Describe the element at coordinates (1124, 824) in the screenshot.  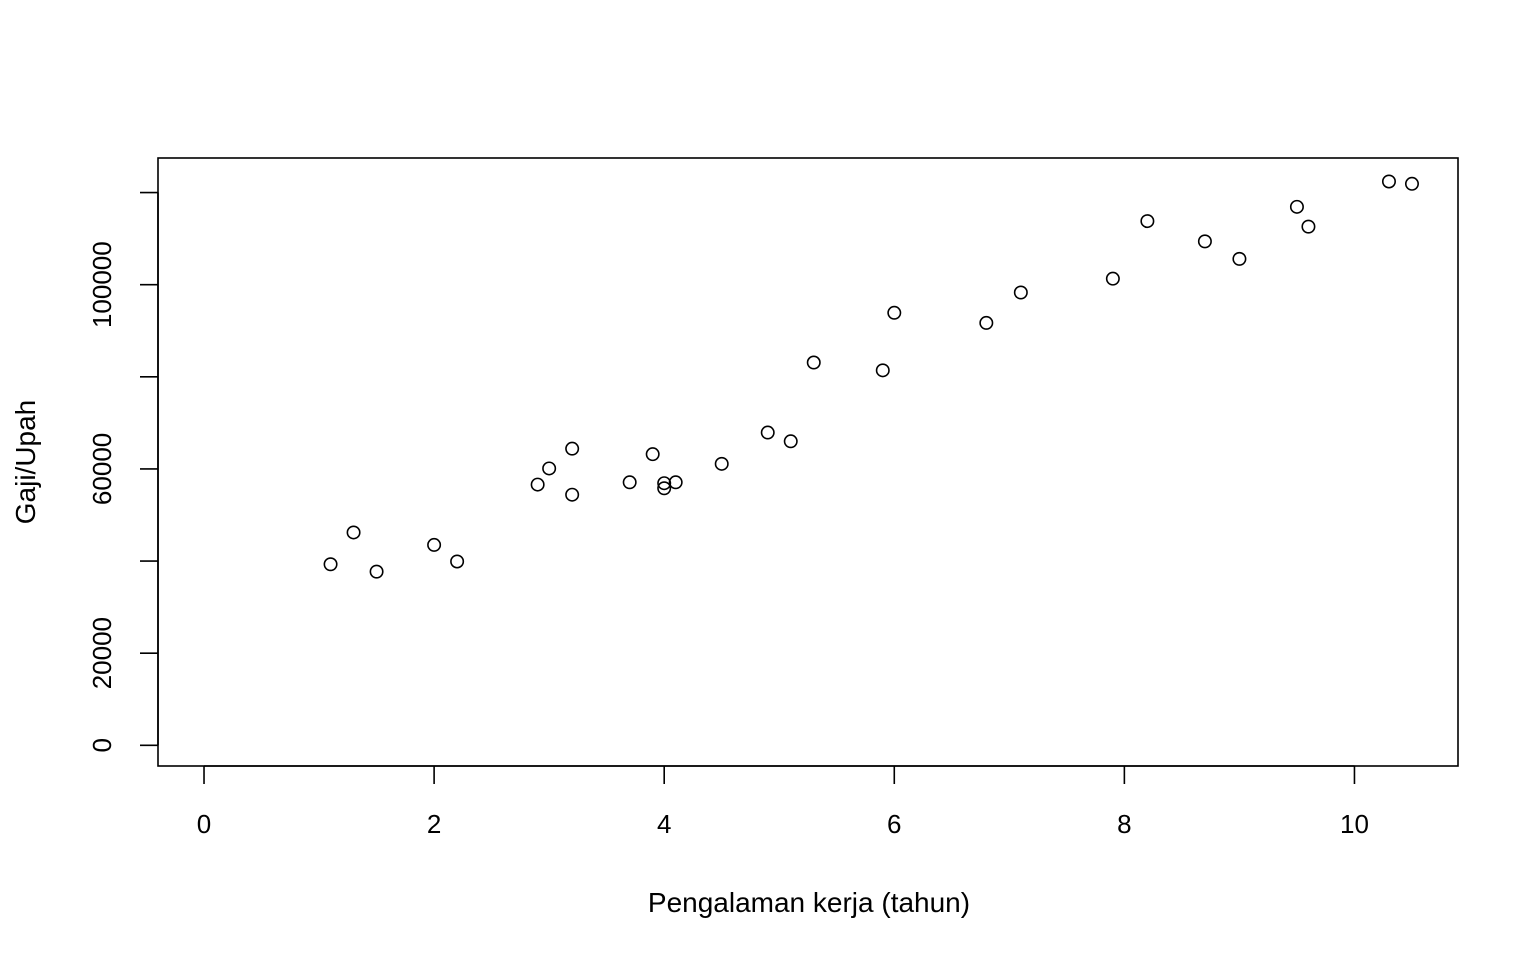
I see `x-tick-label: 8` at that location.